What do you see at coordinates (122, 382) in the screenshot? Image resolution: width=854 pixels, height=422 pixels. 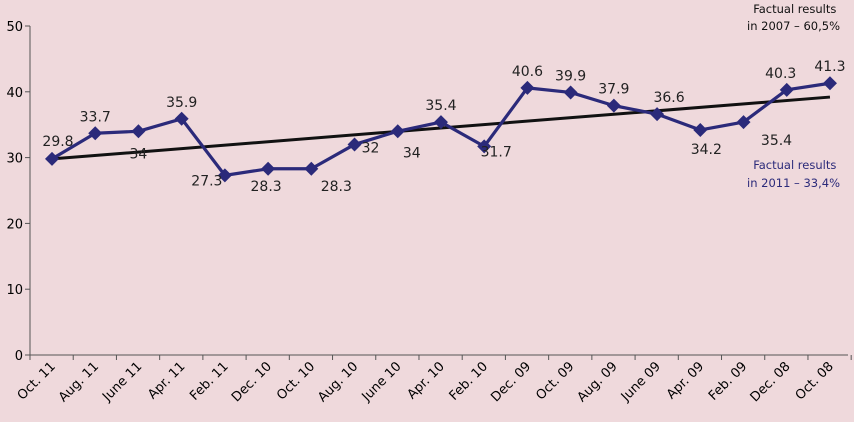 I see `x-tick-label: June 11` at bounding box center [122, 382].